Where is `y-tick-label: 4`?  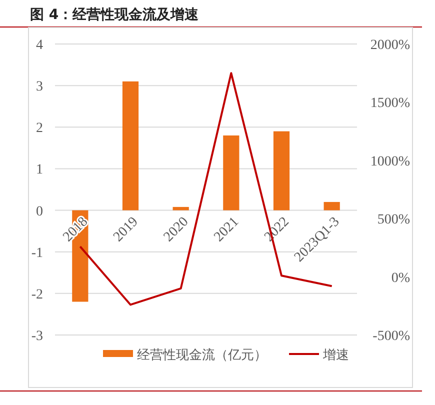
y-tick-label: 4 is located at coordinates (39, 45).